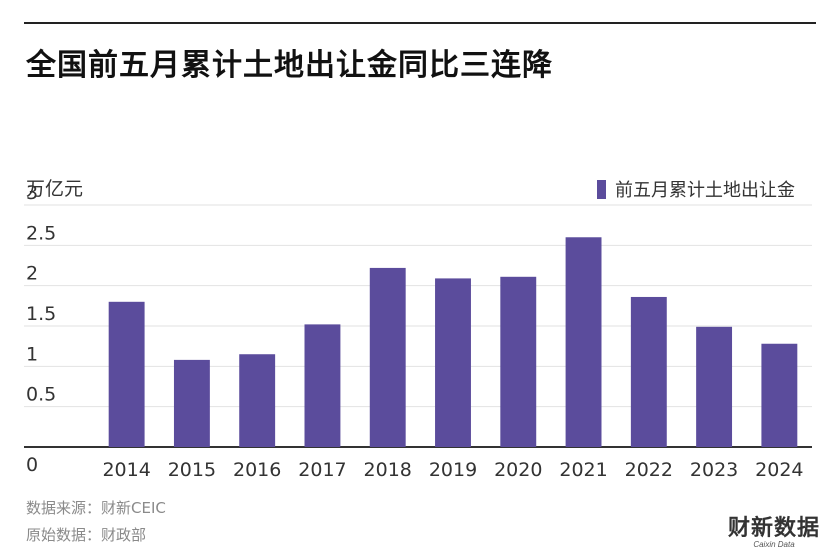 This screenshot has width=840, height=559. I want to click on x-tick-label: 2022, so click(649, 470).